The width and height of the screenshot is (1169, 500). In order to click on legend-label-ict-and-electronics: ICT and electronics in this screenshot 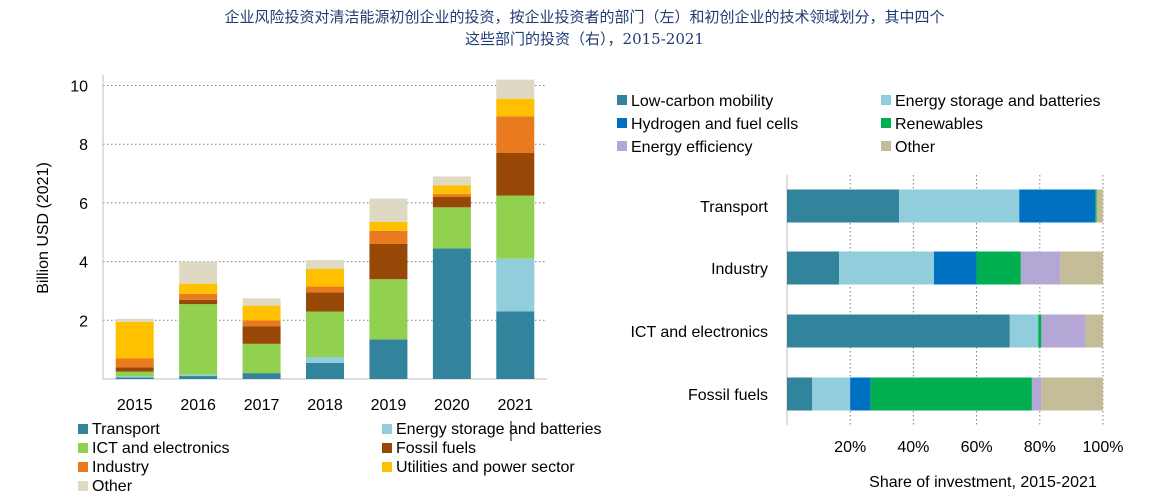, I will do `click(161, 448)`.